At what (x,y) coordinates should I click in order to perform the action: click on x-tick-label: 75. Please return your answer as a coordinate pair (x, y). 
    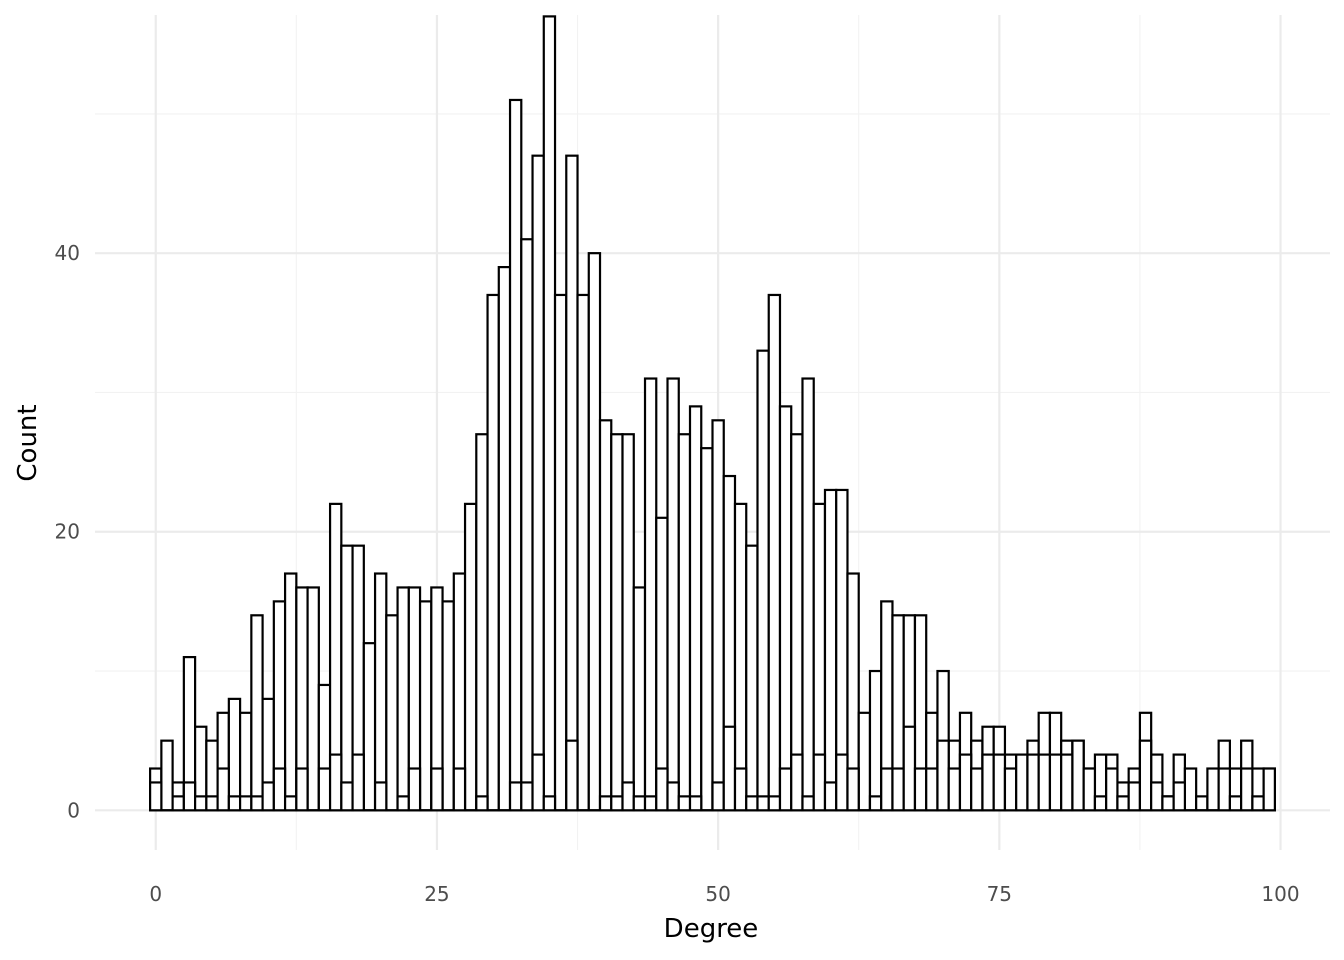
    Looking at the image, I should click on (999, 894).